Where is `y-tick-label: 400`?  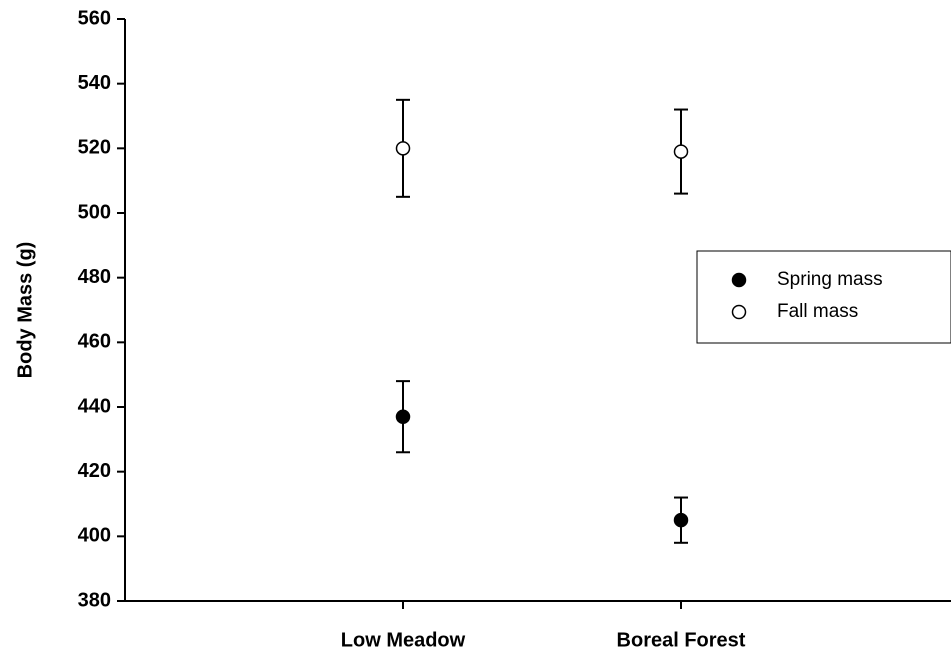
y-tick-label: 400 is located at coordinates (94, 536).